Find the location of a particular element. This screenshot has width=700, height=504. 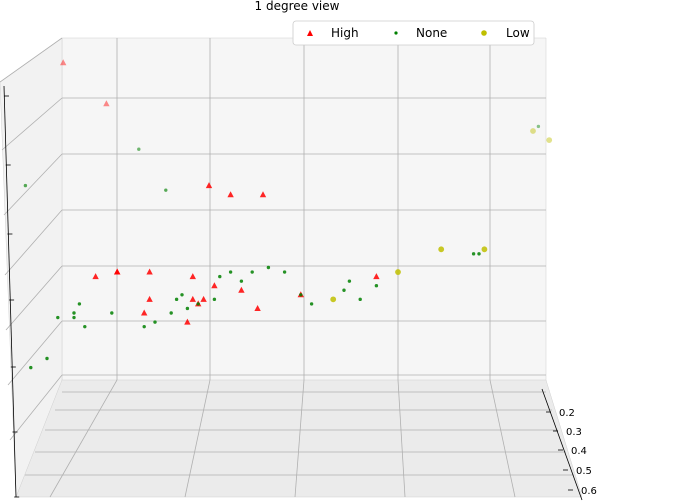

z-axis-line is located at coordinates (10, 291).